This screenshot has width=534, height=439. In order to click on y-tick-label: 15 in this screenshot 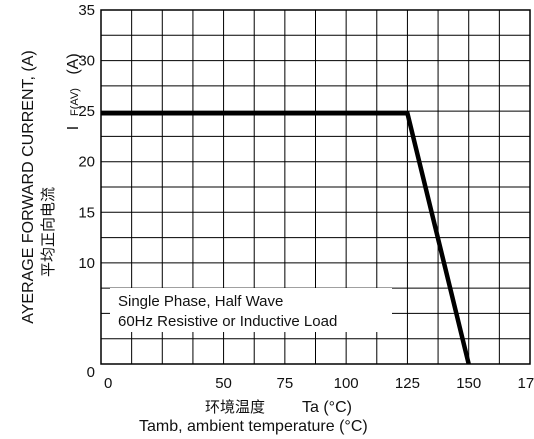, I will do `click(86, 212)`.